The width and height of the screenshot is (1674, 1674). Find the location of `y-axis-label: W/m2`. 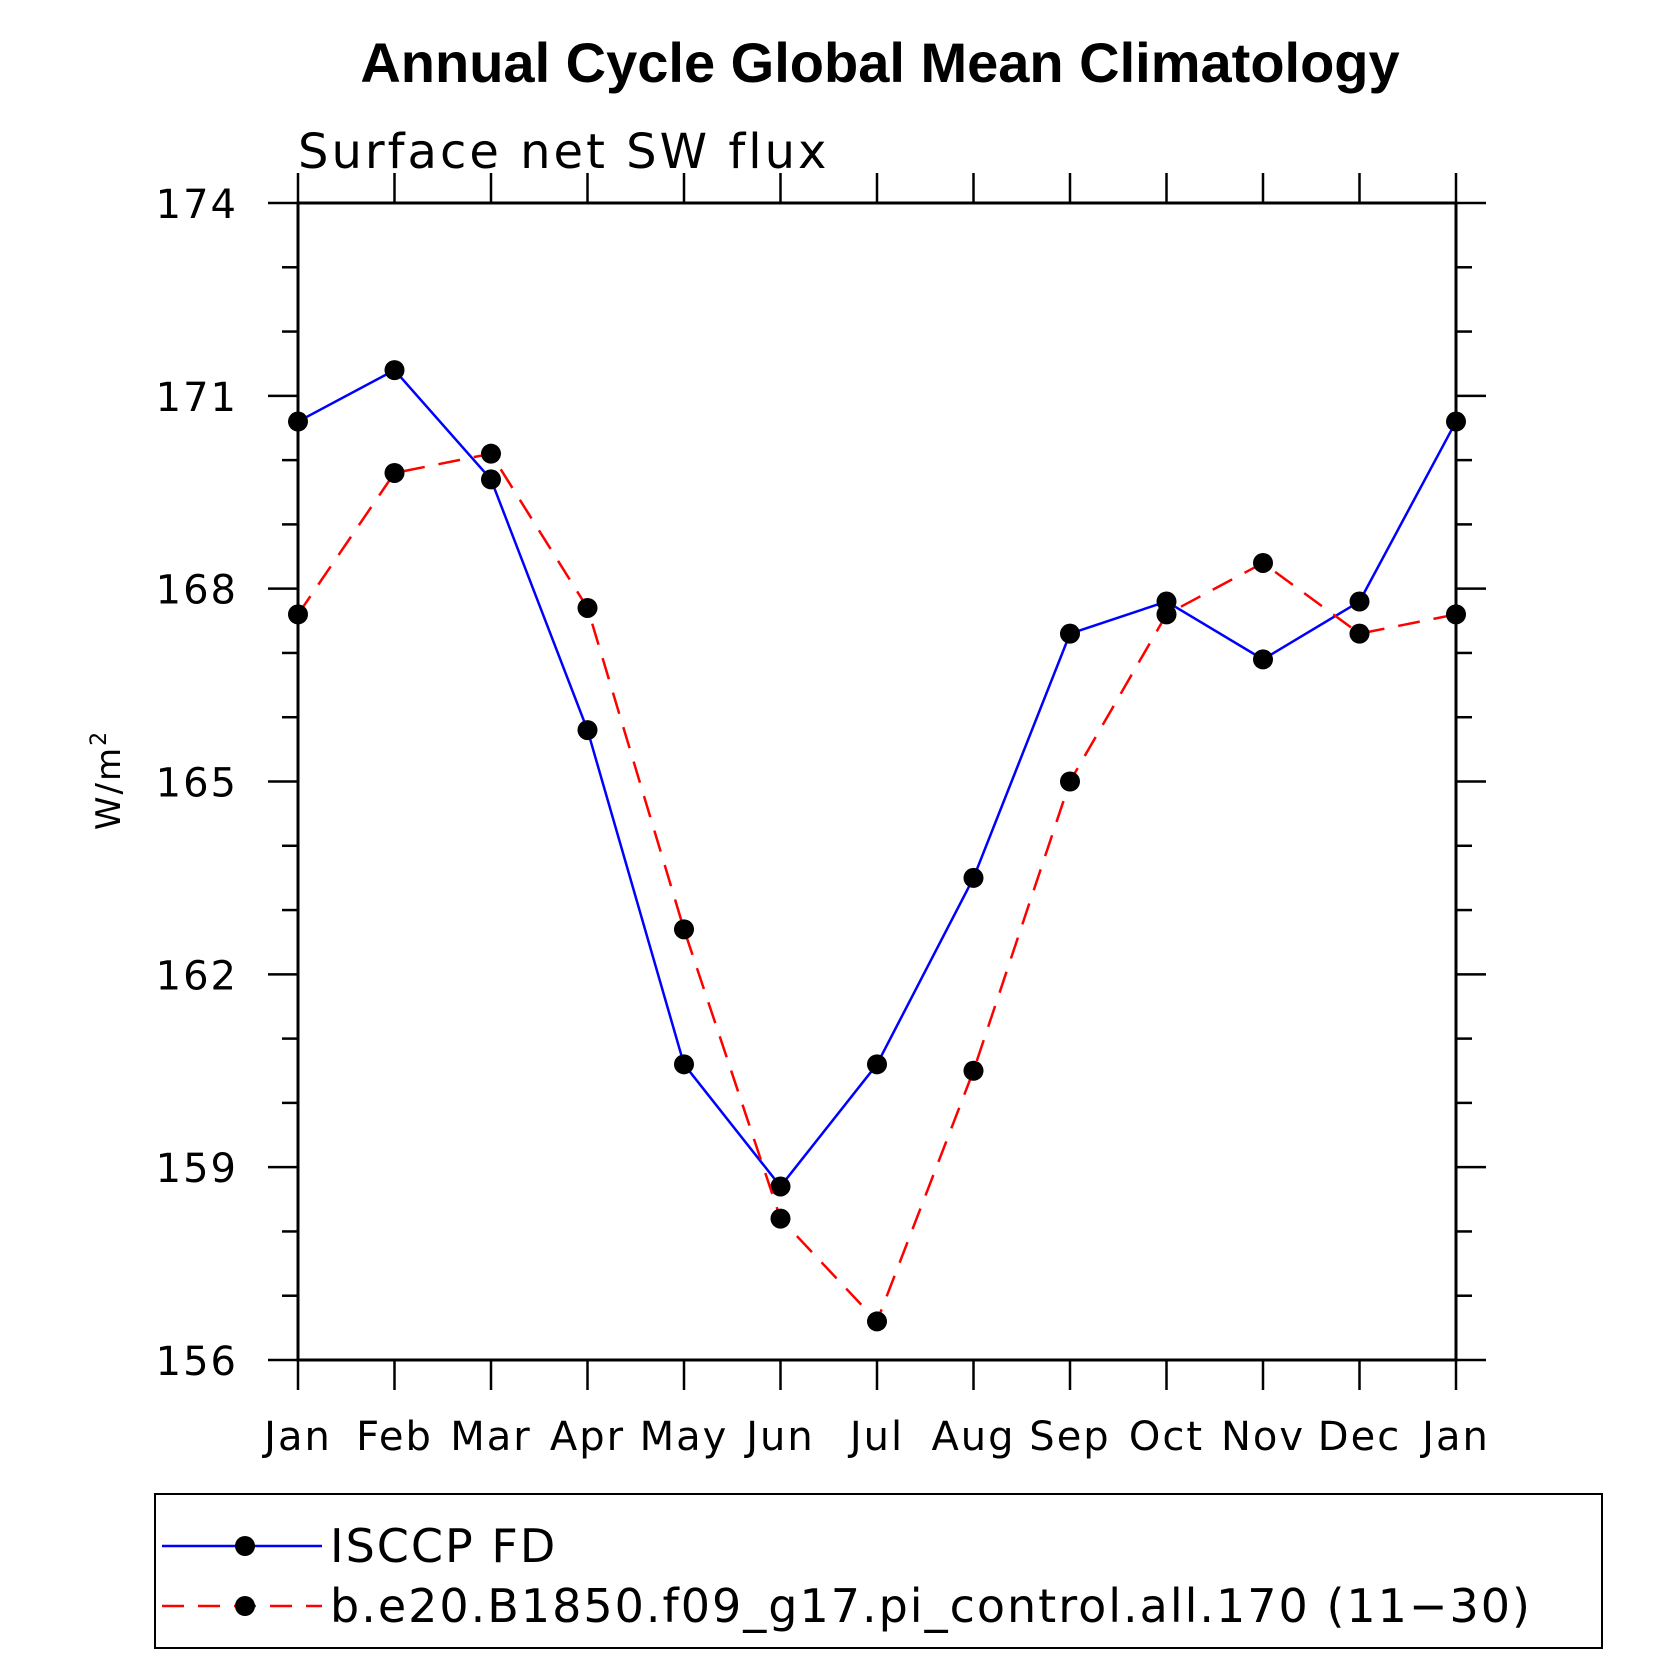

y-axis-label: W/m2 is located at coordinates (108, 780).